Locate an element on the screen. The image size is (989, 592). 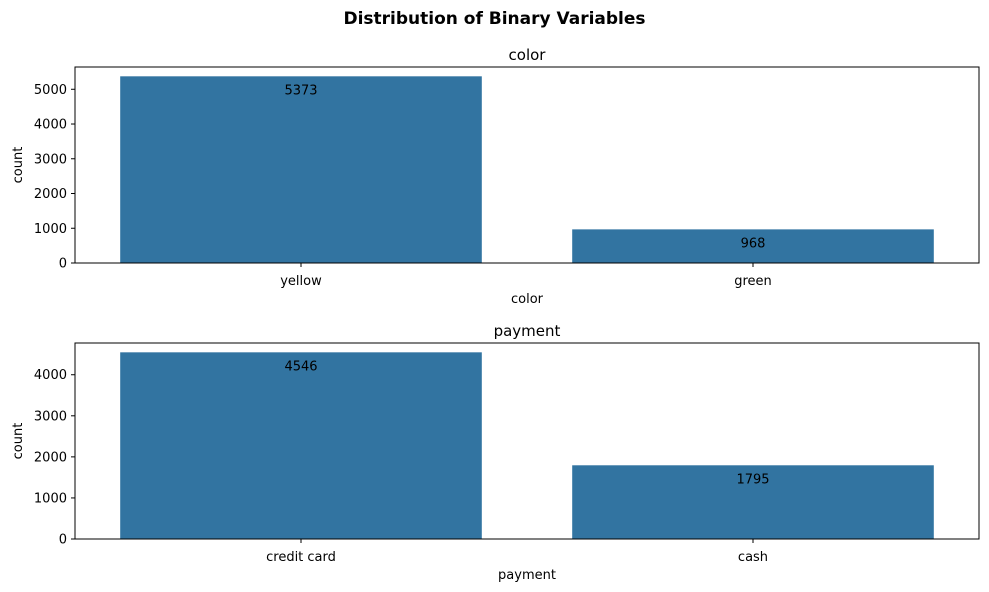
bar-value-label: 4546 is located at coordinates (300, 366).